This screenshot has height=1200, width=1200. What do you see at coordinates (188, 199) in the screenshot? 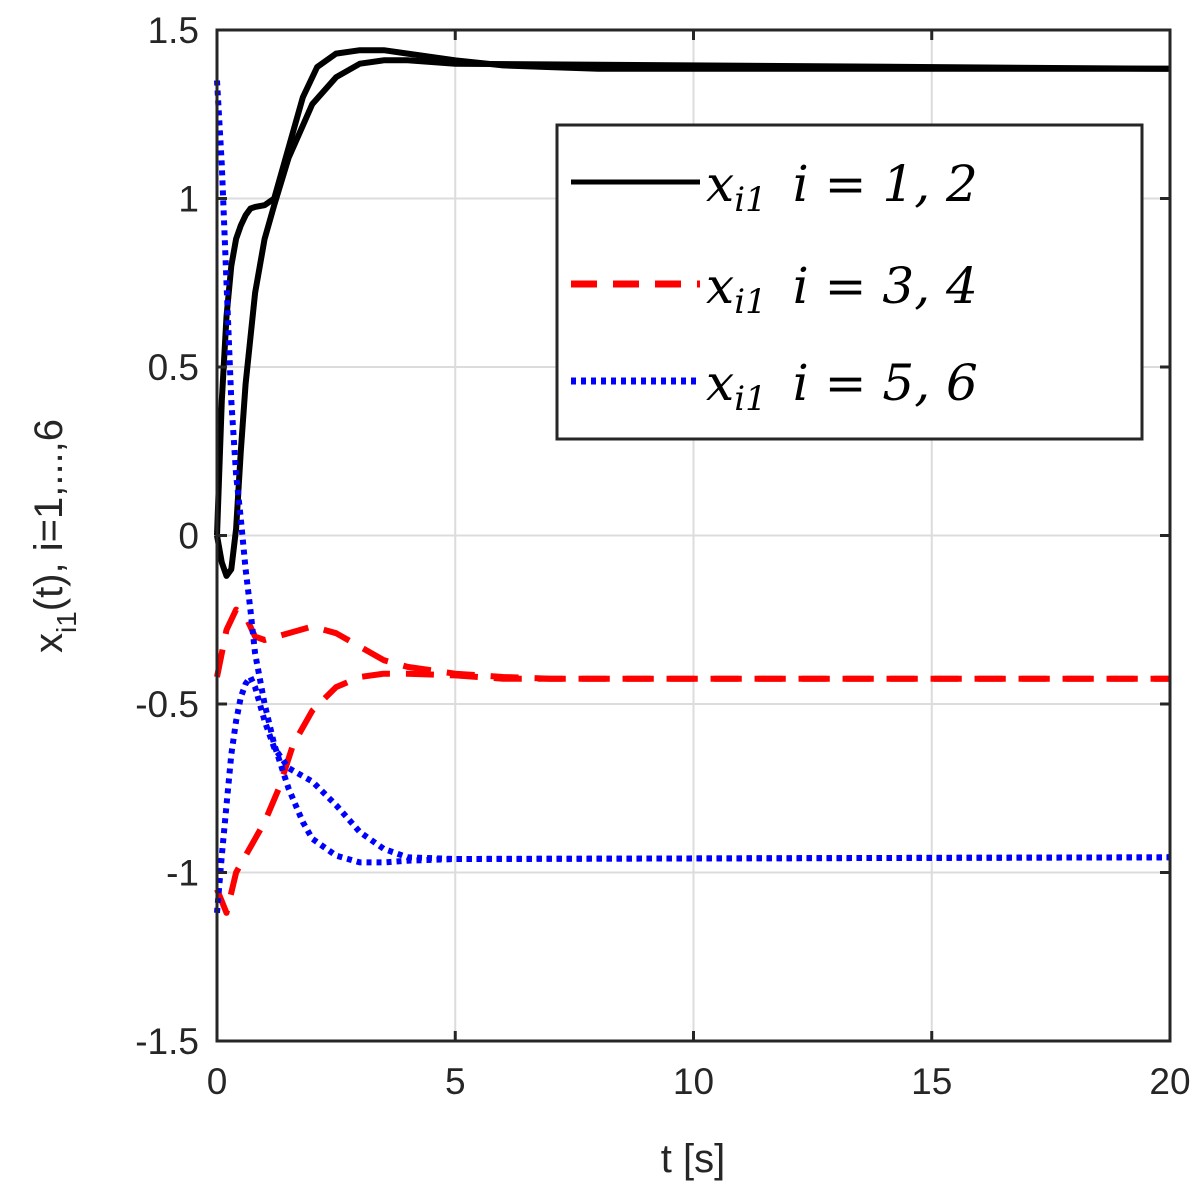
I see `y-tick-label: 1` at bounding box center [188, 199].